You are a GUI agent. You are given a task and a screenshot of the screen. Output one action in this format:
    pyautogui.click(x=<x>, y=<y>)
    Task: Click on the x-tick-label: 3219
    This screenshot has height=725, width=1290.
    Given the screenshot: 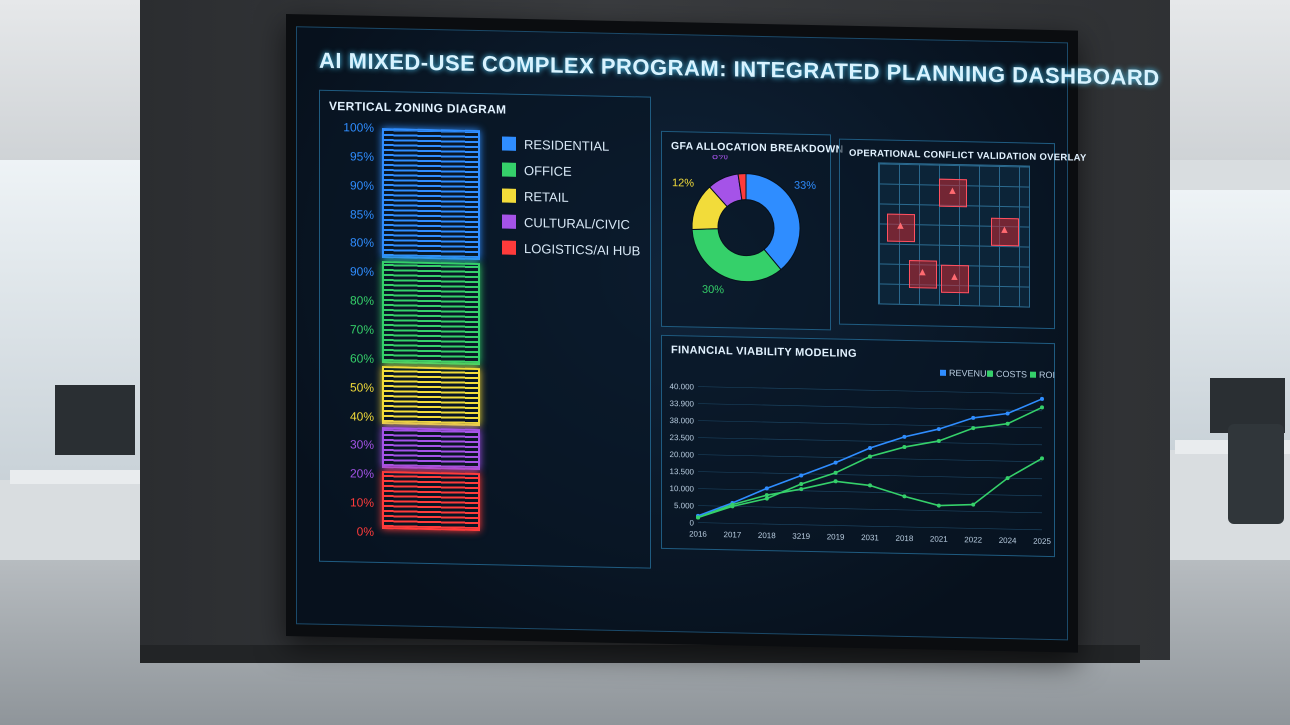 What is the action you would take?
    pyautogui.click(x=801, y=536)
    